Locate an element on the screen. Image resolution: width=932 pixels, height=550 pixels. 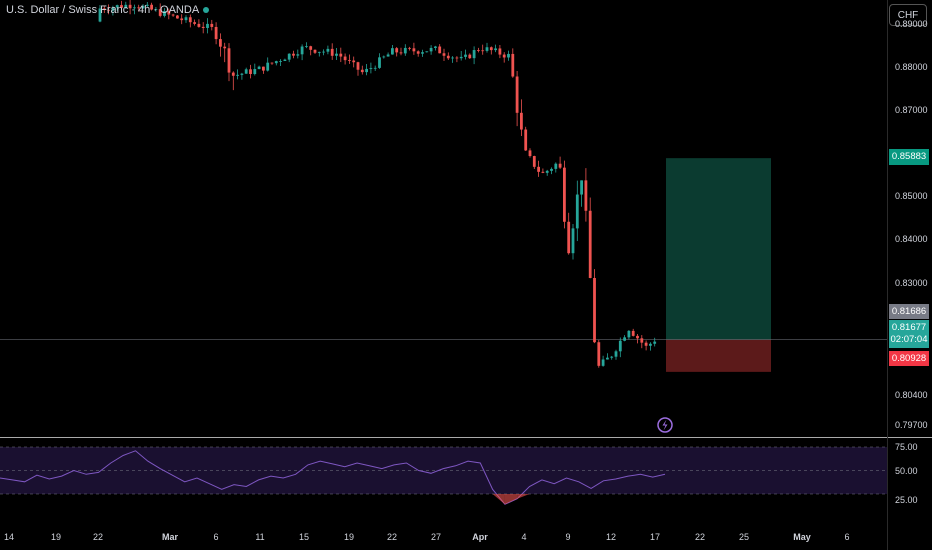
price-tick-label: 0.87000 is located at coordinates (911, 109).